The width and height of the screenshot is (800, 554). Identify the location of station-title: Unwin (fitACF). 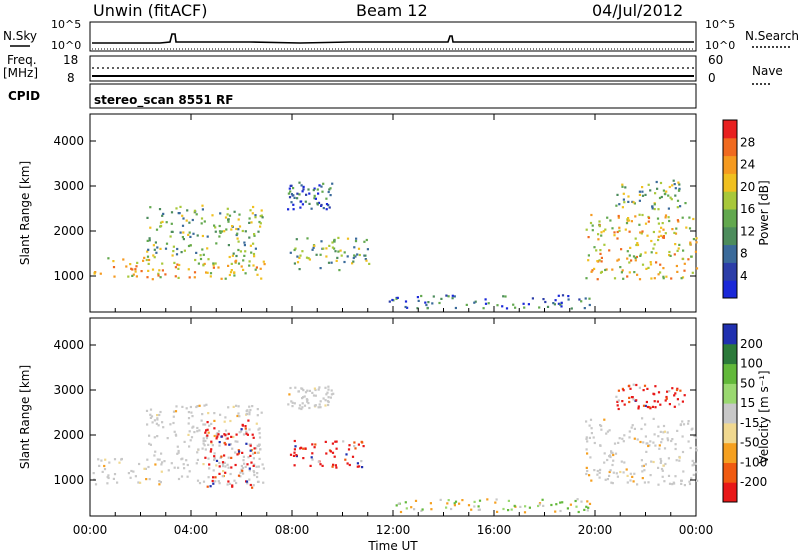
(150, 10).